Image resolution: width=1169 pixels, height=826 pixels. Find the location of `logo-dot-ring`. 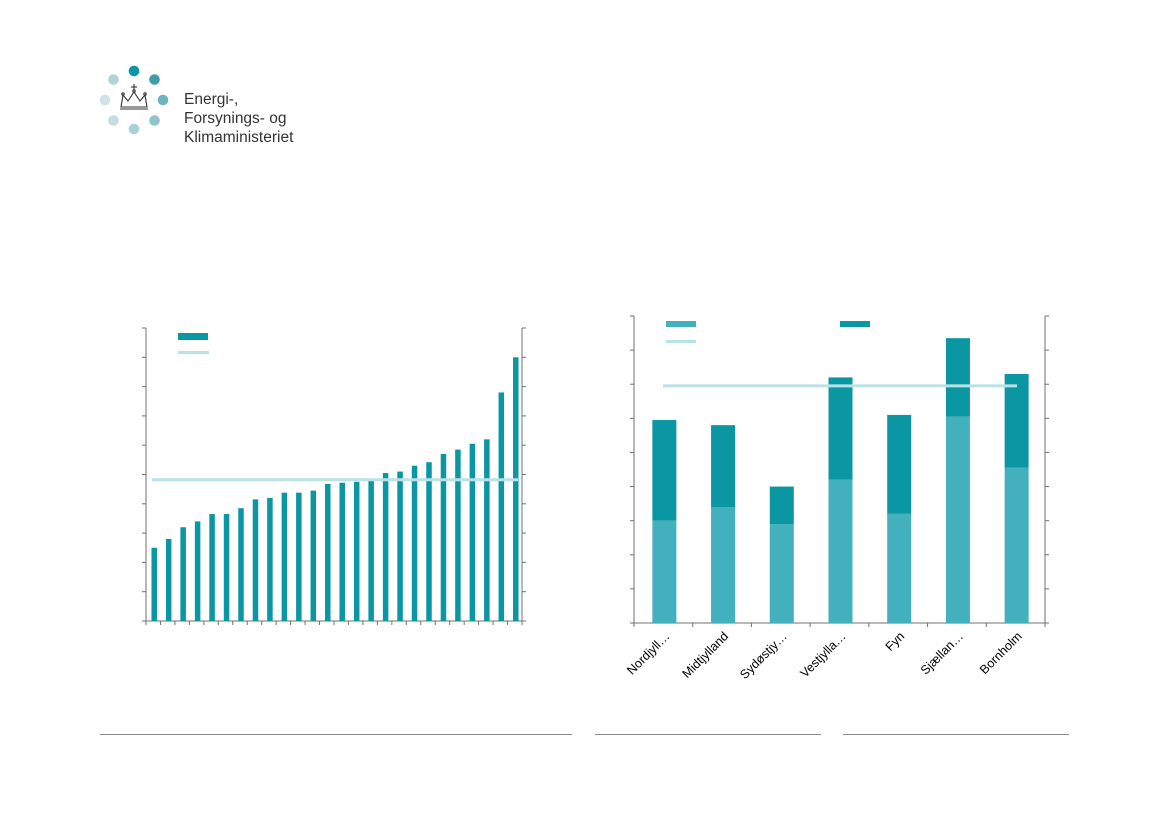

logo-dot-ring is located at coordinates (134, 100).